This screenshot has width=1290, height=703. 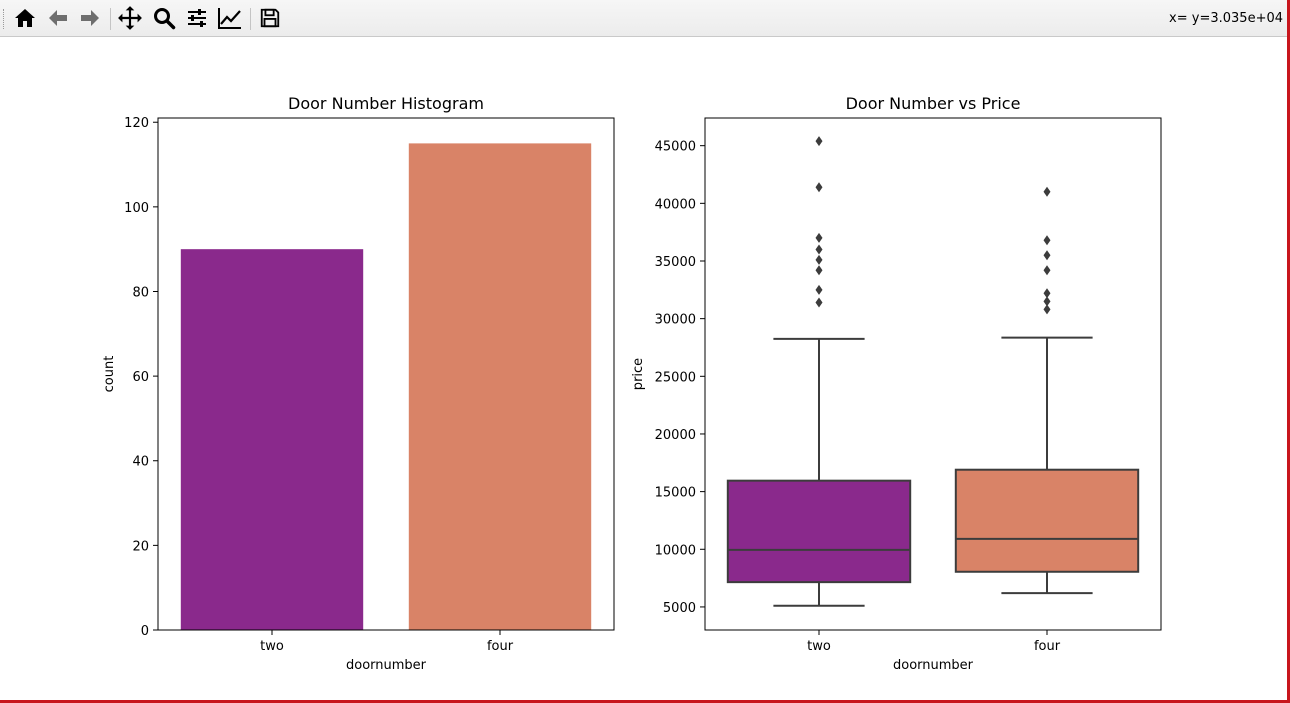 I want to click on box-four, so click(x=1047, y=520).